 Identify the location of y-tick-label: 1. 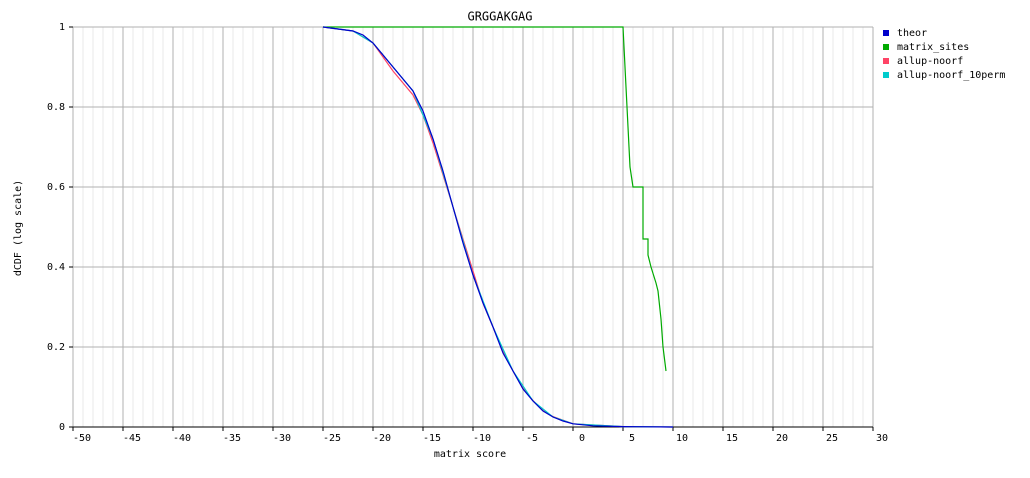
(62, 27).